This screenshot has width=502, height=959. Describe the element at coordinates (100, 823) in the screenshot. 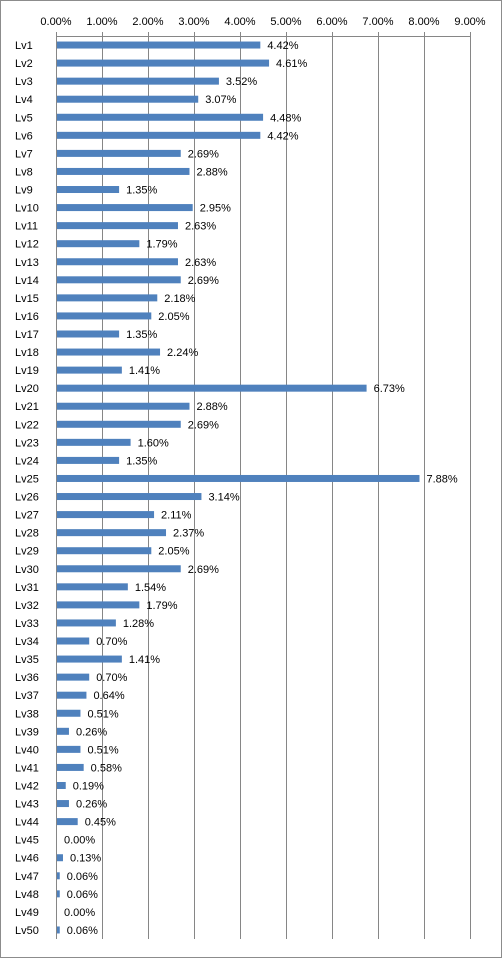

I see `data-label: 0.45%` at that location.